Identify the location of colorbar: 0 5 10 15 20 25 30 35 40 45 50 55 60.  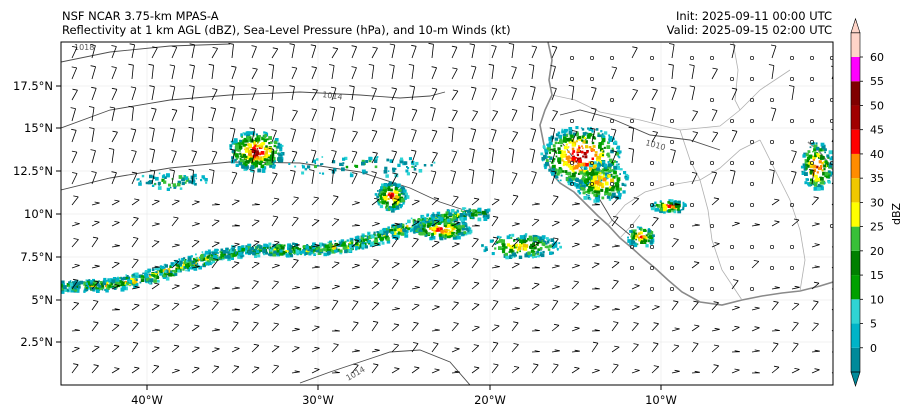
(867, 202).